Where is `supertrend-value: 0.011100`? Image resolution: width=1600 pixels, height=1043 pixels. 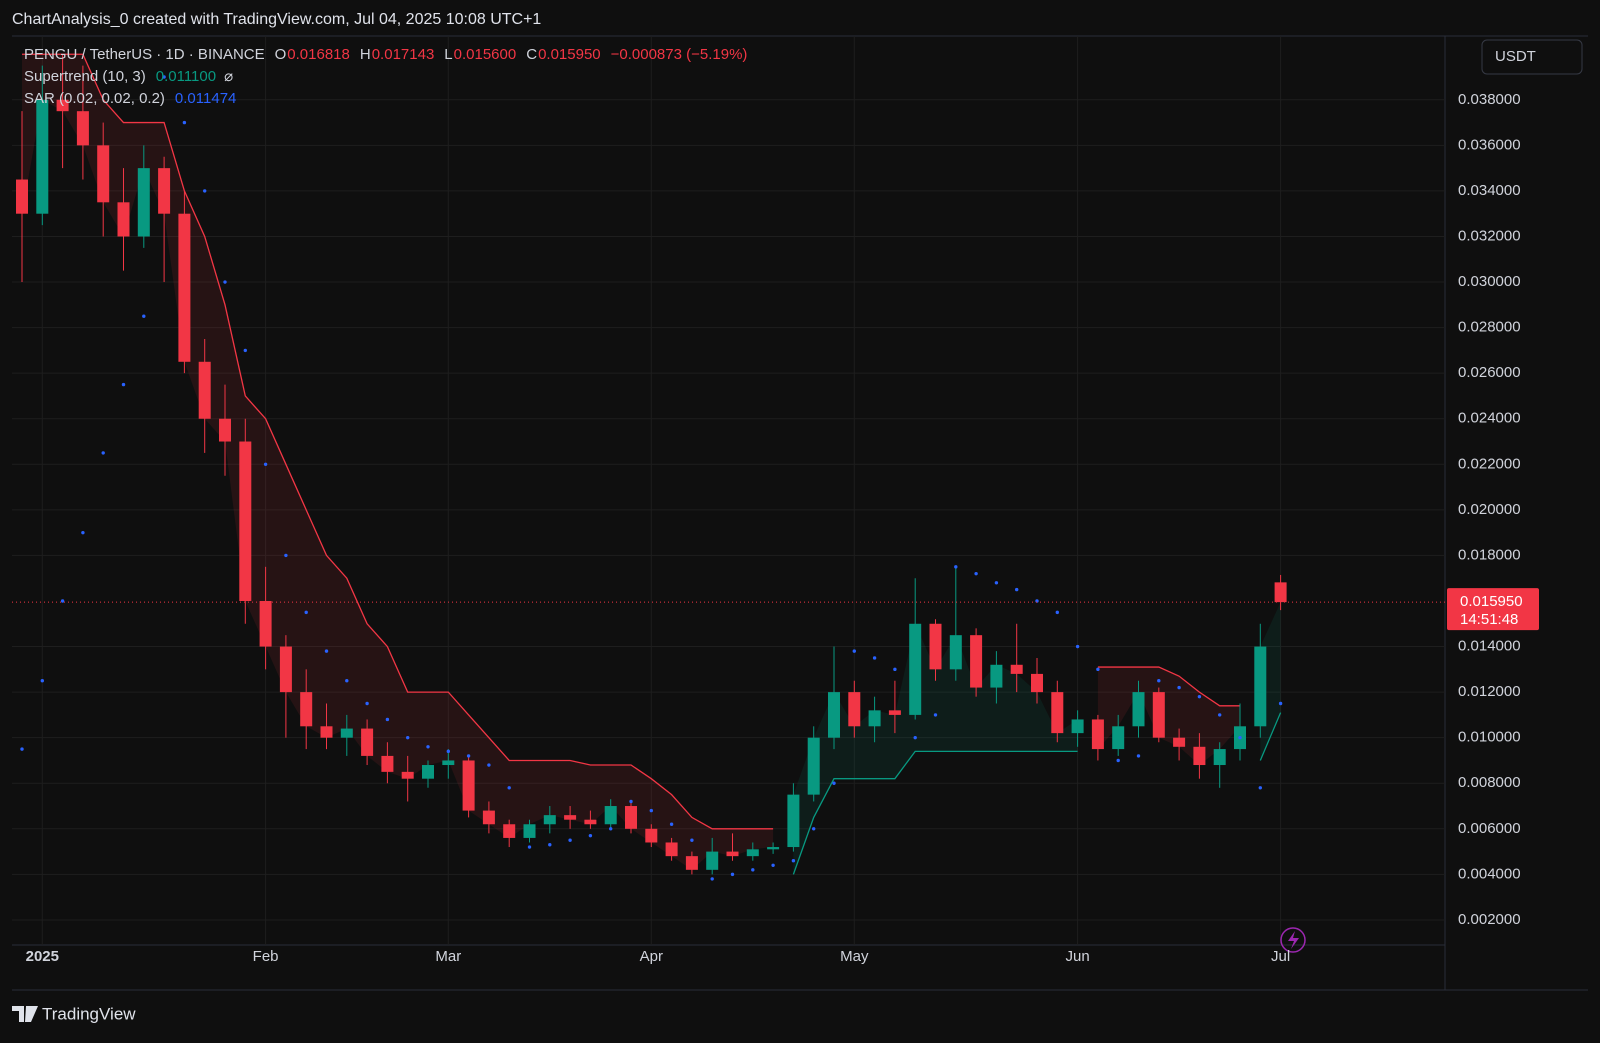
supertrend-value: 0.011100 is located at coordinates (186, 76).